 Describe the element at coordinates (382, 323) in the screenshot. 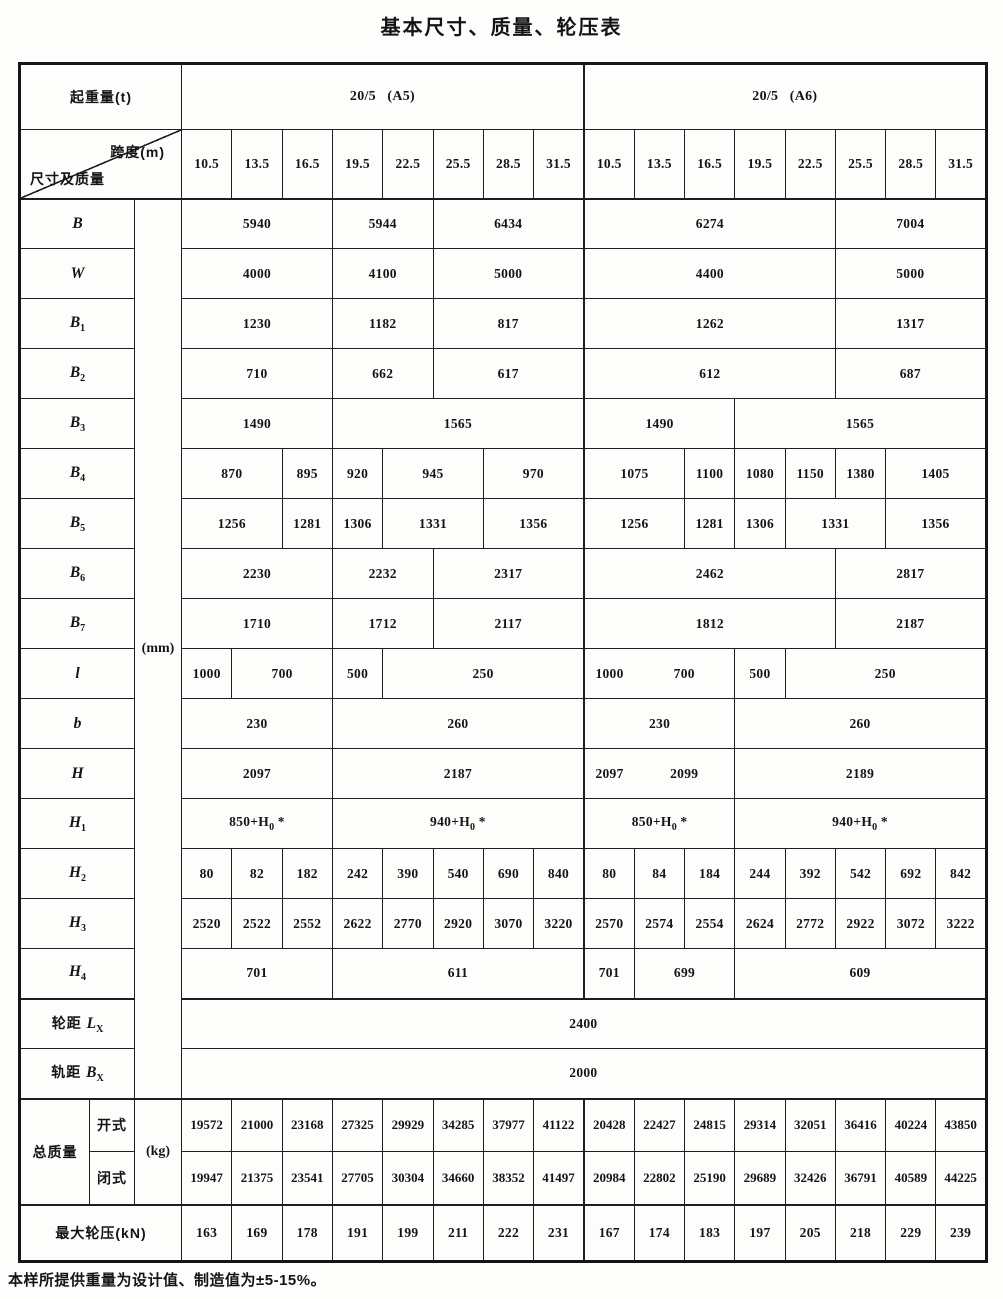

I see `data-cell-B1: 1182` at that location.